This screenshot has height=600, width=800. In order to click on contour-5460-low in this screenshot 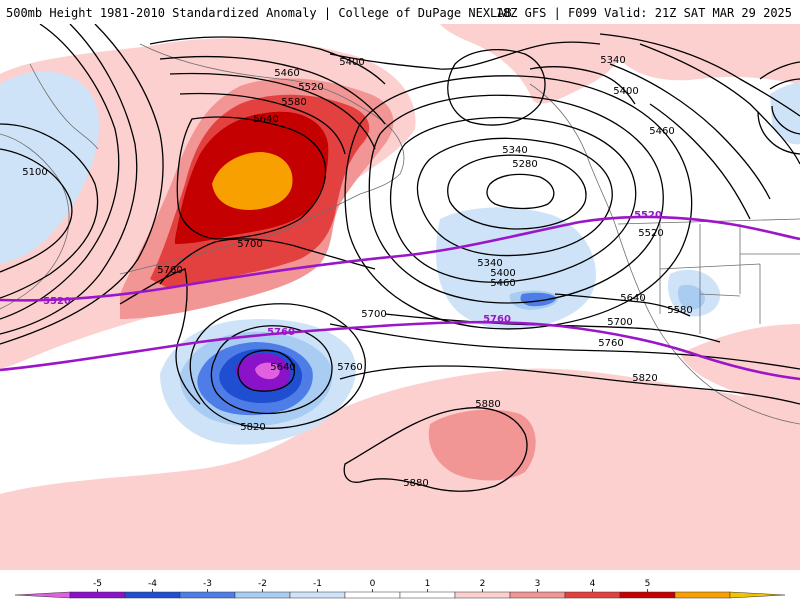, I will do `click(513, 199)`.